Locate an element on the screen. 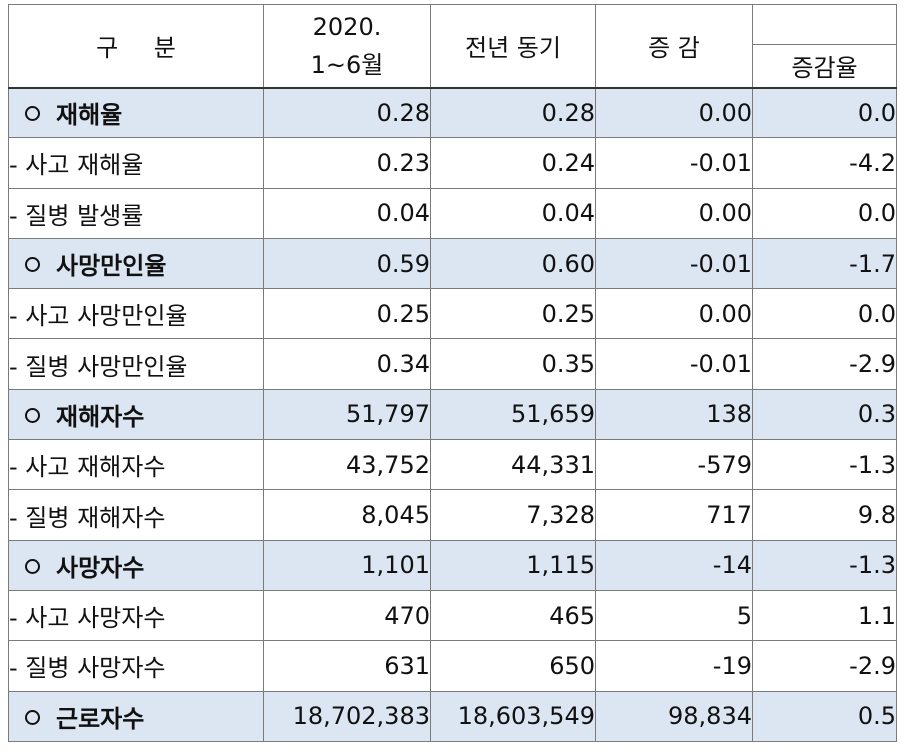 The height and width of the screenshot is (754, 905). row-label-cell: 재해자수 is located at coordinates (136, 414).